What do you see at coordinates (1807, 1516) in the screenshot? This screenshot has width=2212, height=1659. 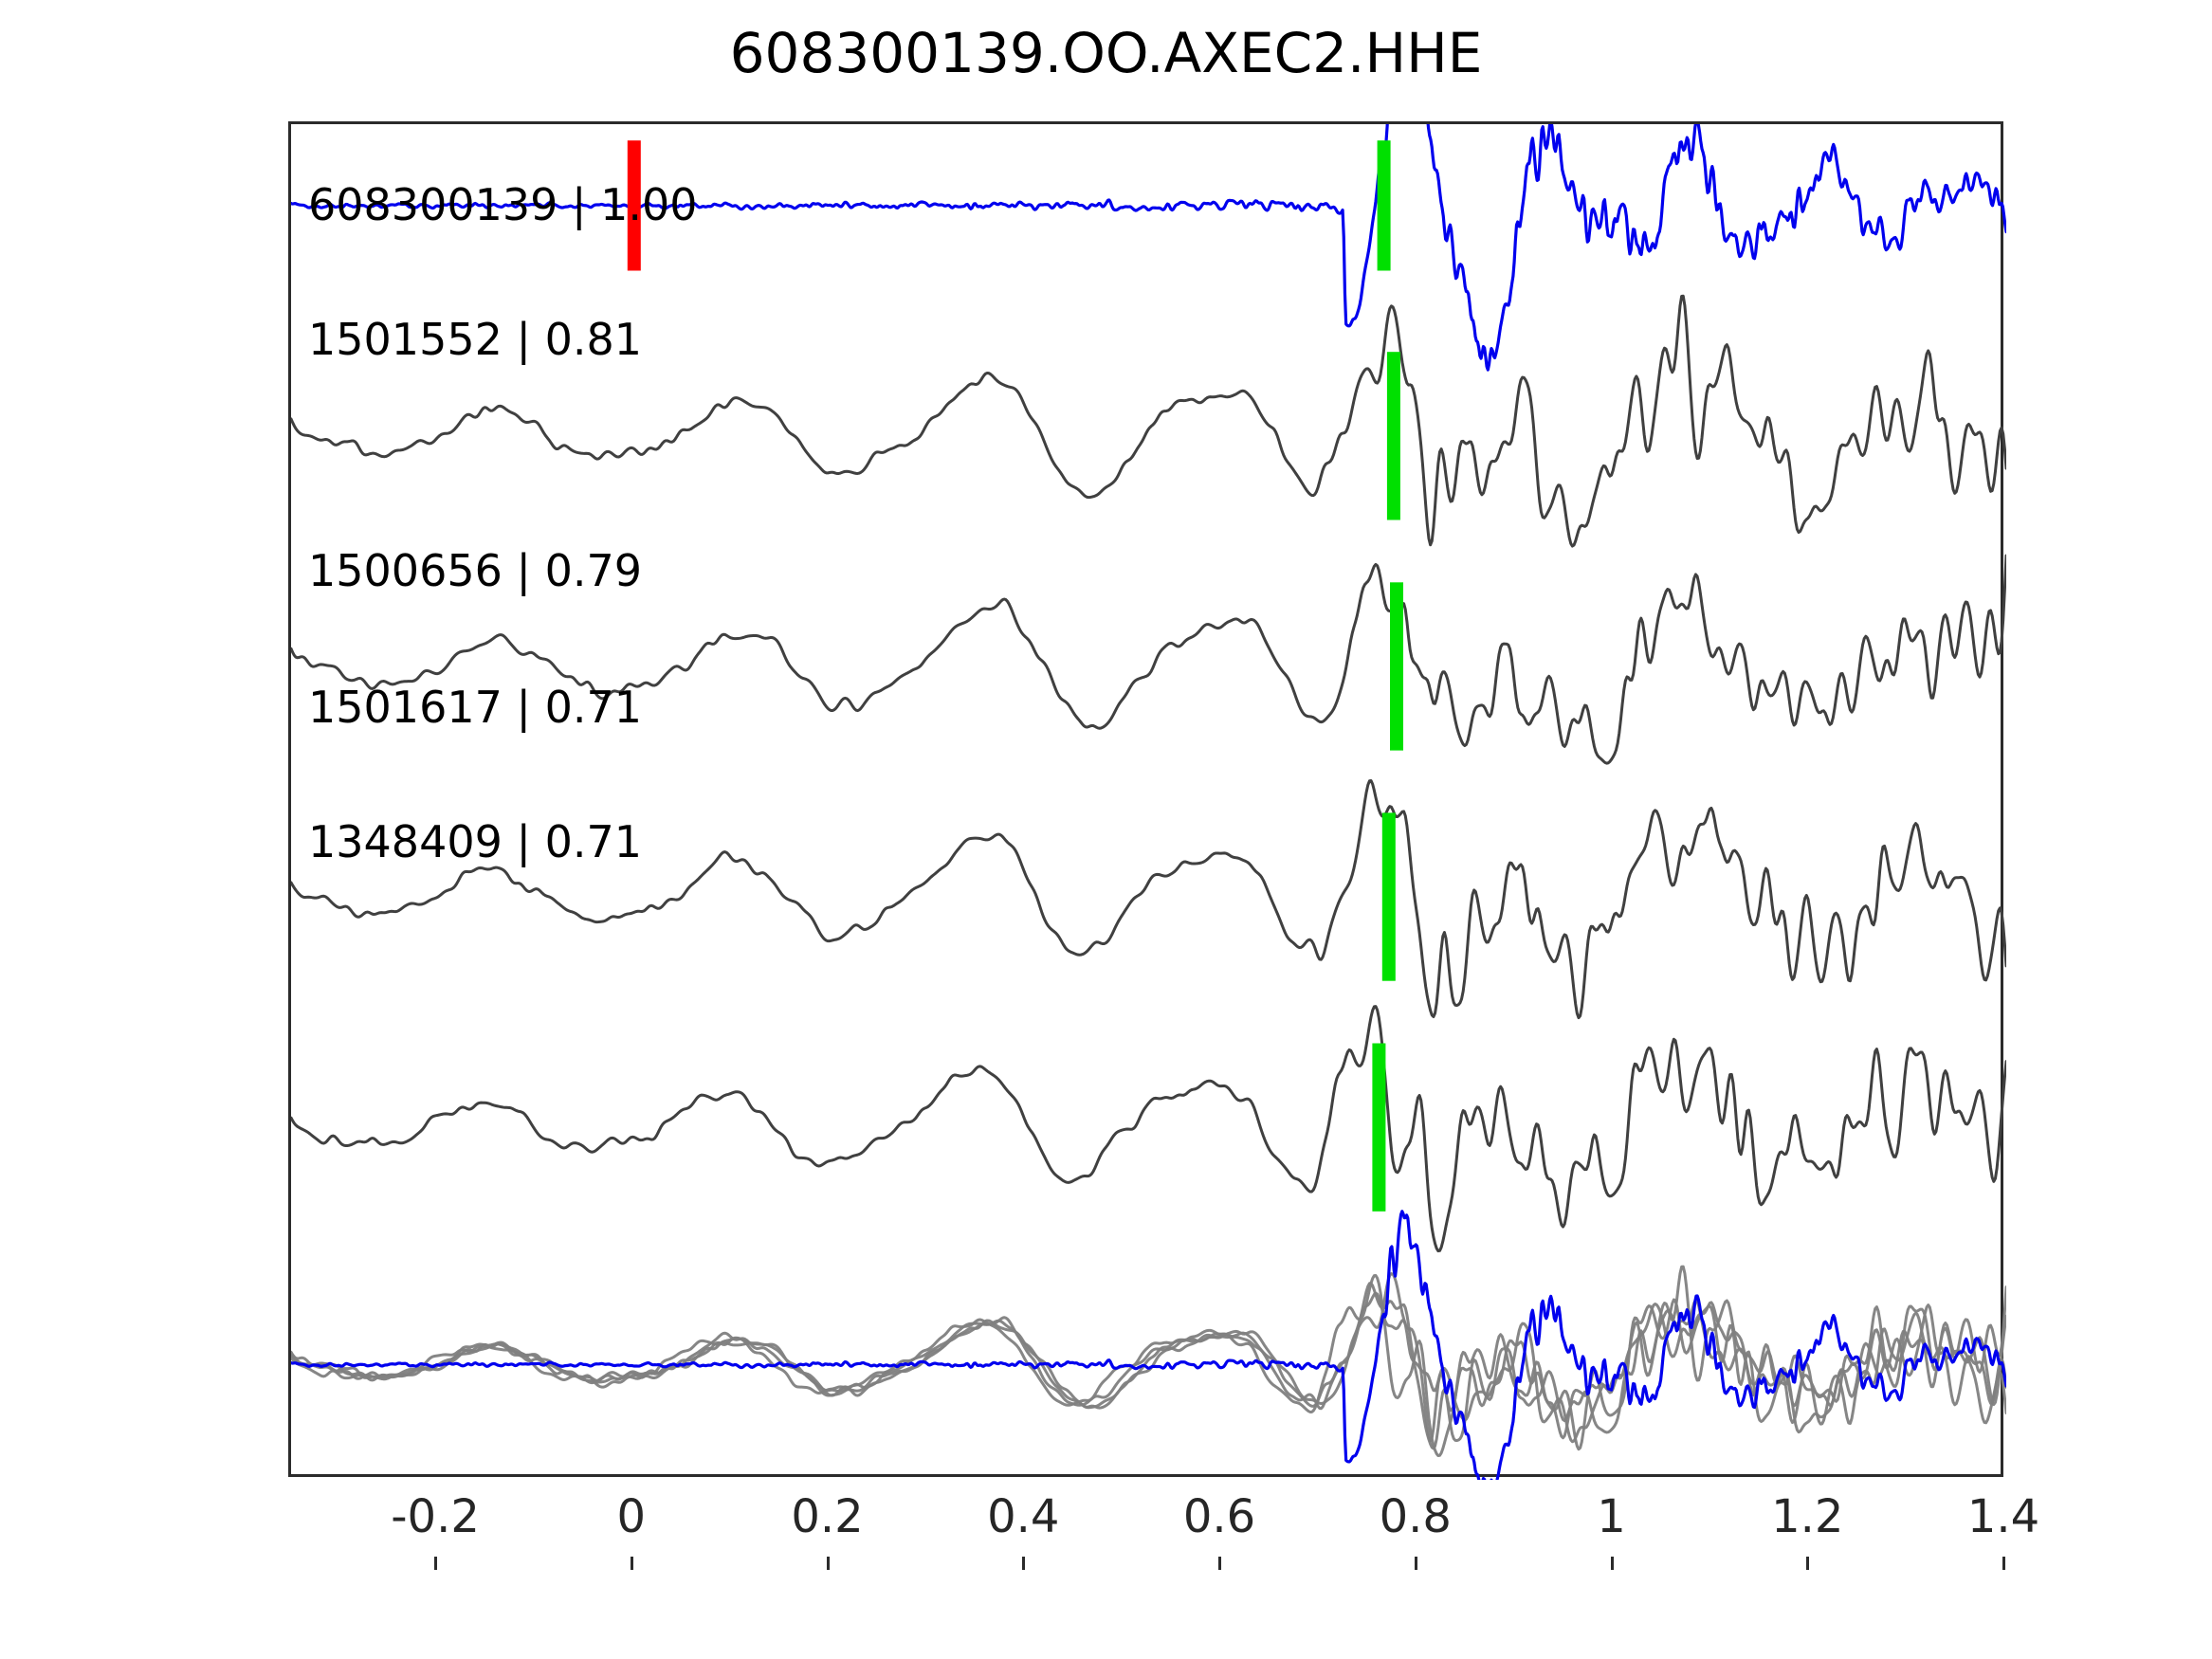 I see `x-tick-label: 1.2` at bounding box center [1807, 1516].